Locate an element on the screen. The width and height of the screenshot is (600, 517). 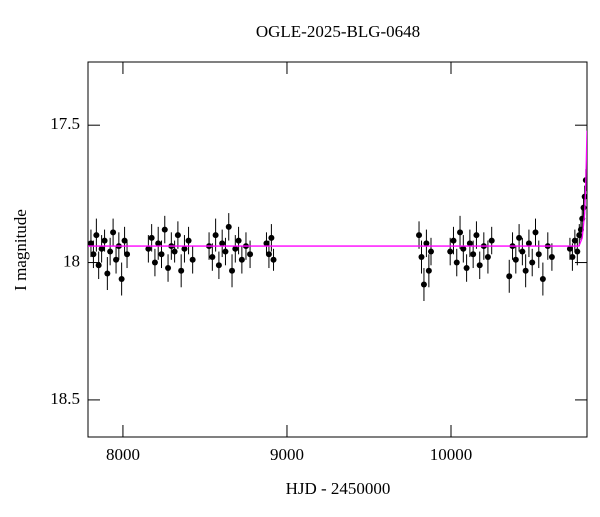
x-tick-label: 10000 is located at coordinates (451, 454).